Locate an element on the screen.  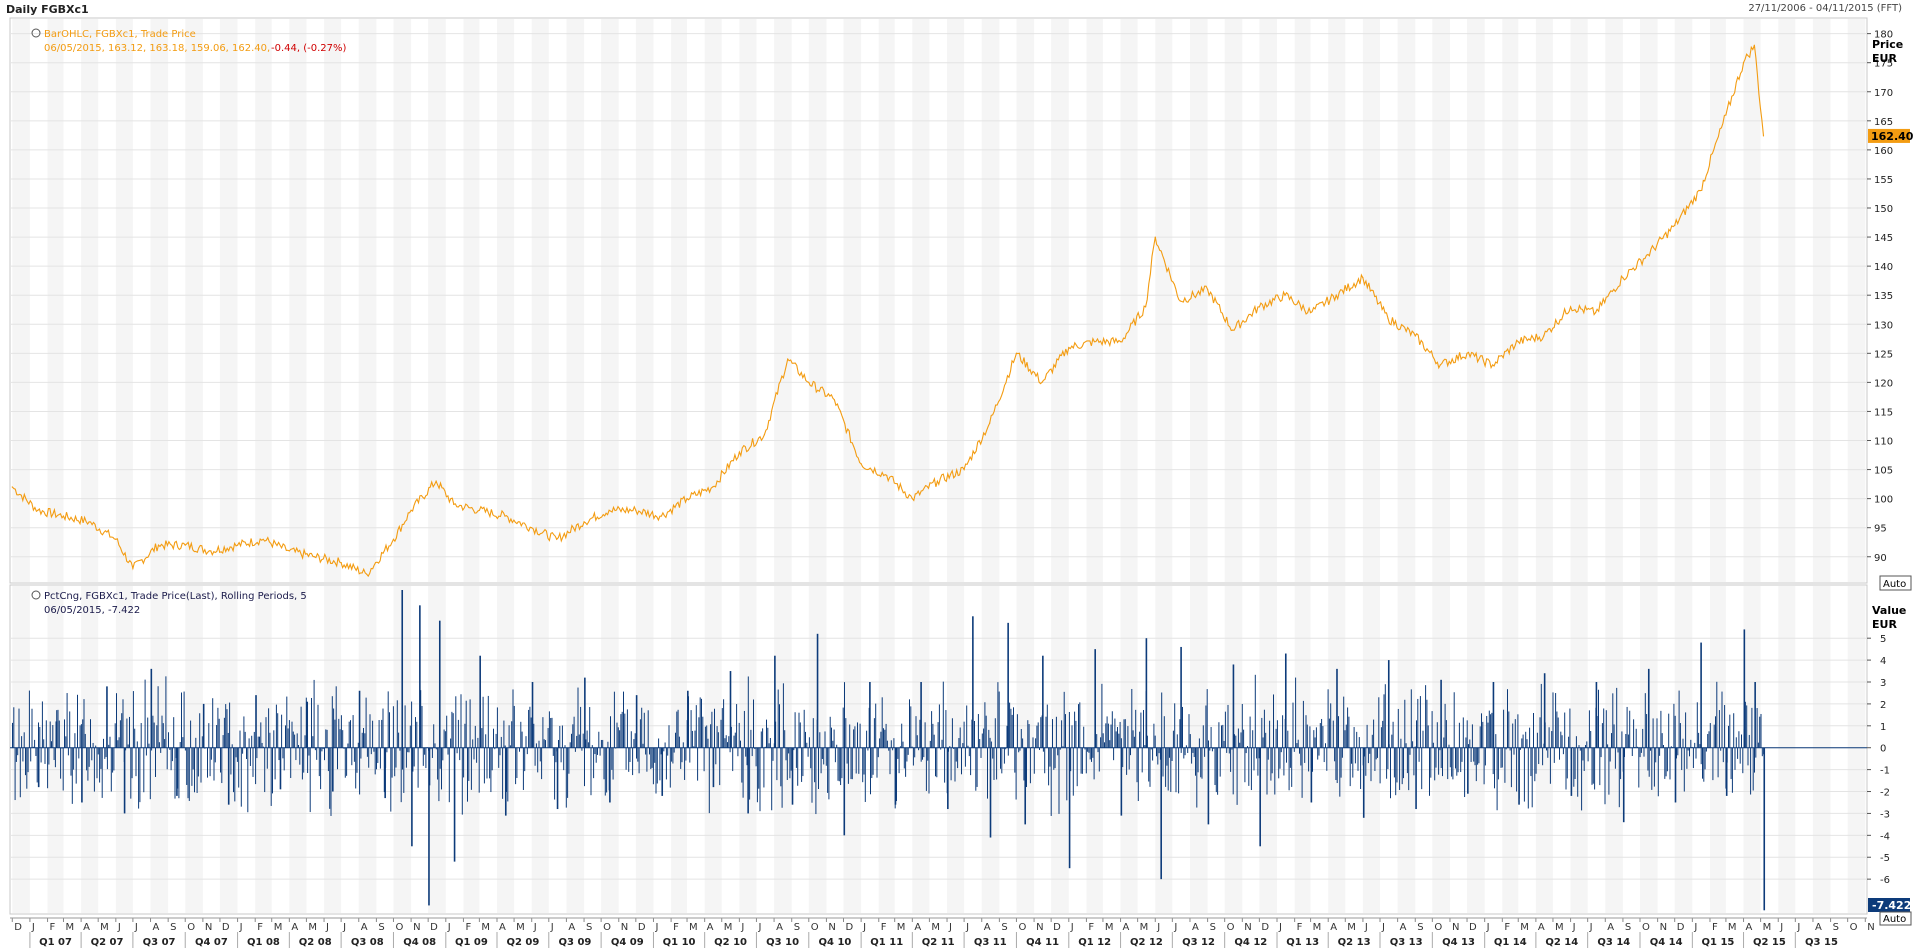
price-tick-label: 155 is located at coordinates (1883, 180).